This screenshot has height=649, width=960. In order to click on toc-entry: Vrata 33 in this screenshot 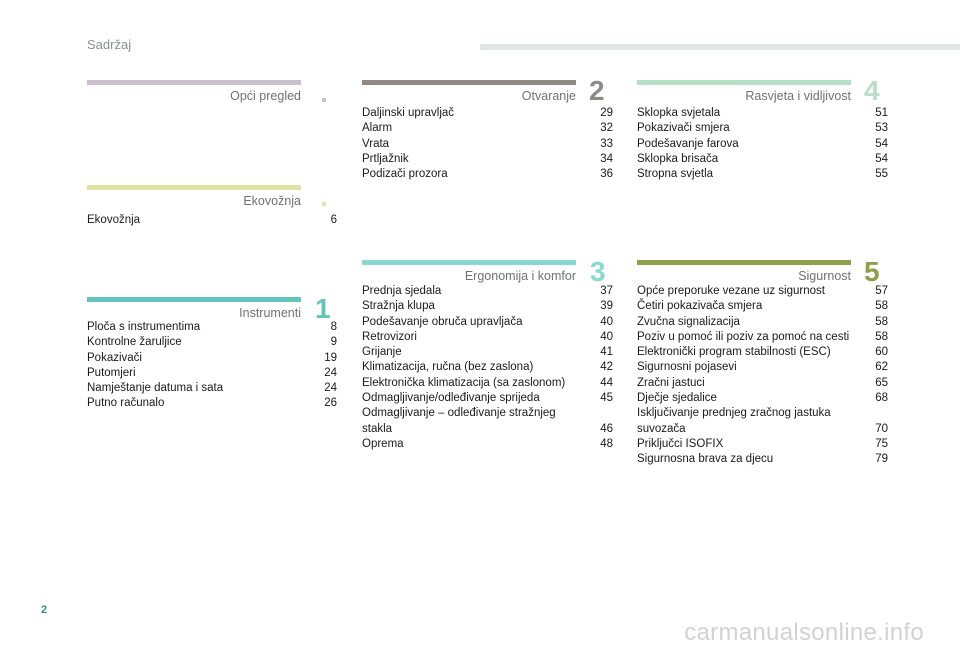, I will do `click(487, 144)`.